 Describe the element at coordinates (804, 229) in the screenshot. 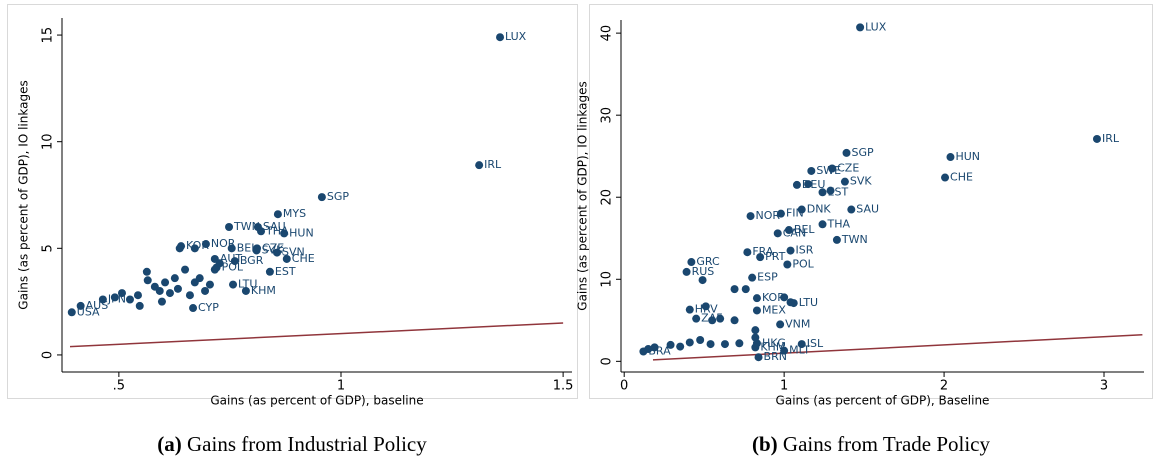

I see `point-label: BEL` at that location.